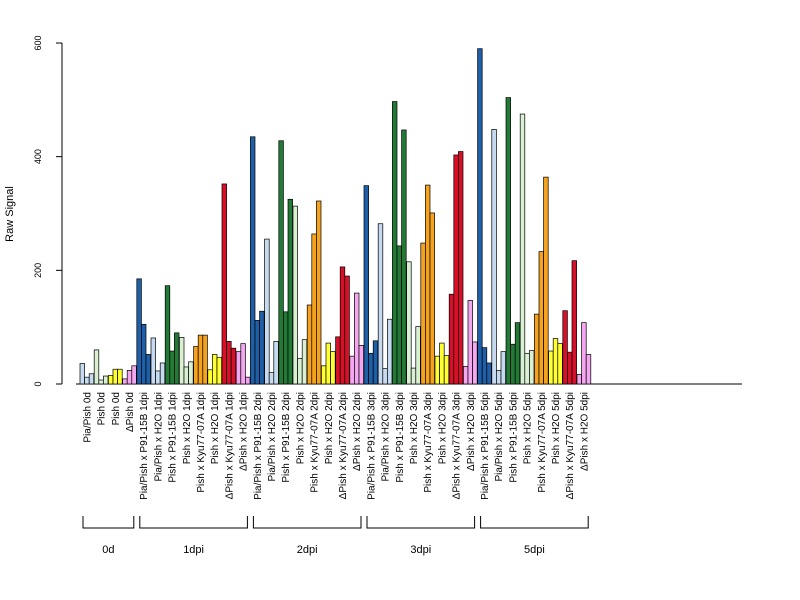 This screenshot has width=800, height=600. I want to click on x-tick-label: Pia/Pish 0d, so click(87, 417).